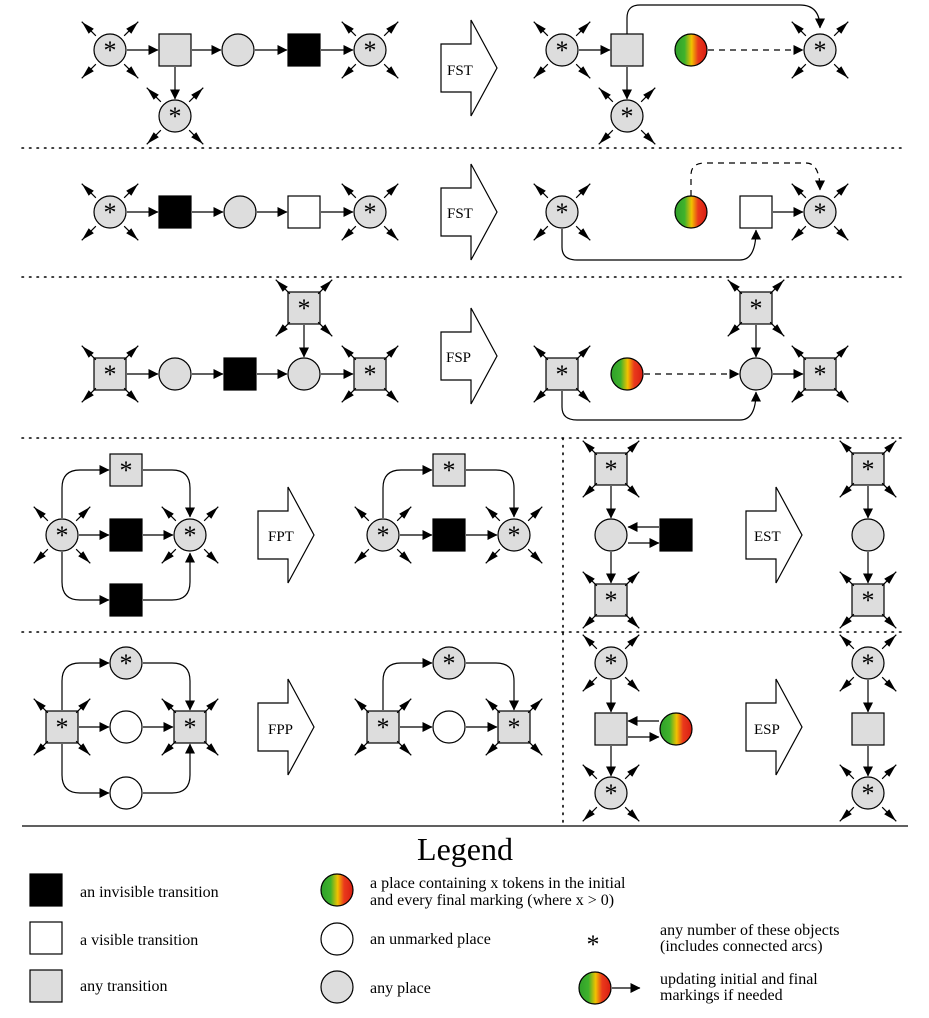  I want to click on legend-any-number-text-1: any number of these objects, so click(750, 930).